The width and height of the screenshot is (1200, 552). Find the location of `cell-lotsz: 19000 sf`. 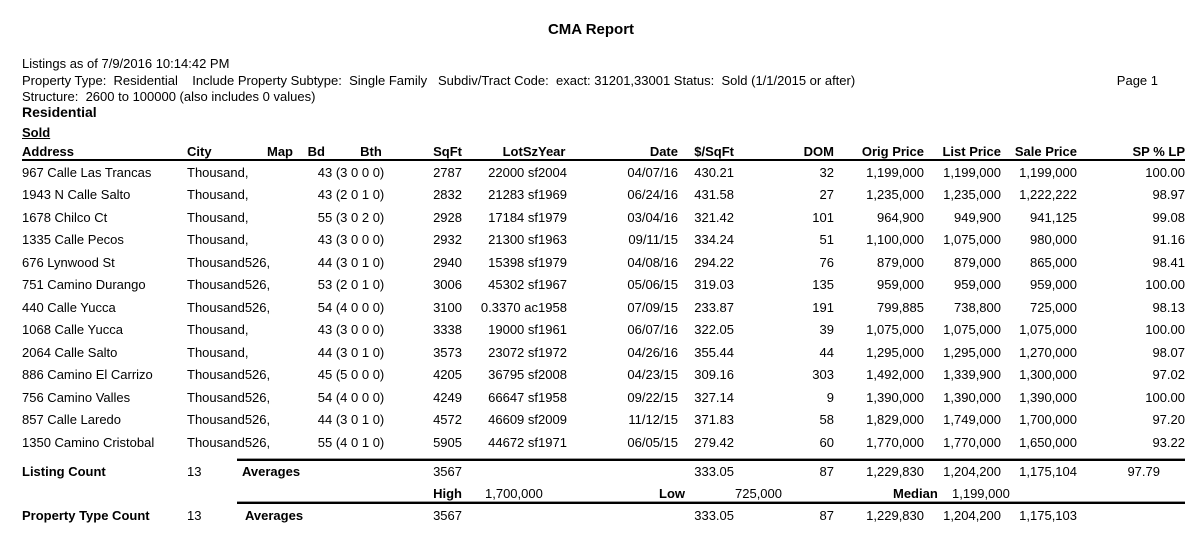

cell-lotsz: 19000 sf is located at coordinates (513, 330).